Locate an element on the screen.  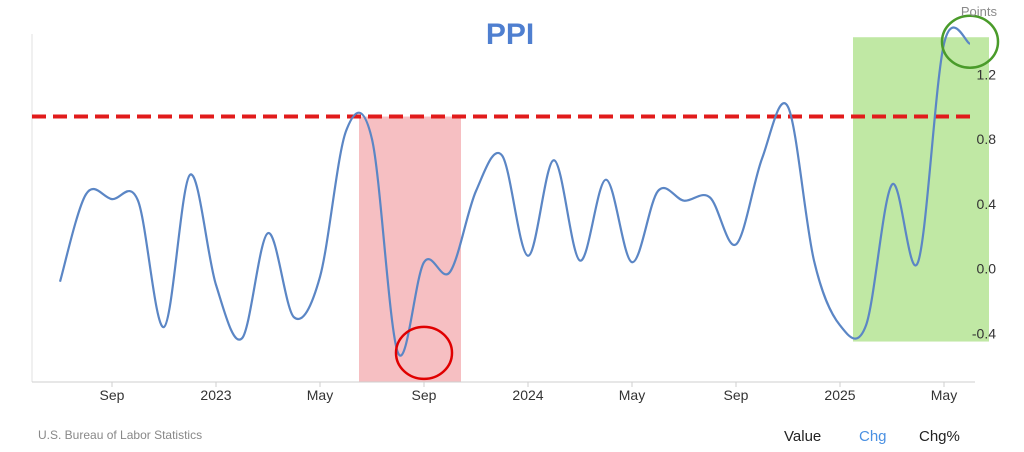
option-value: Value is located at coordinates (803, 436).